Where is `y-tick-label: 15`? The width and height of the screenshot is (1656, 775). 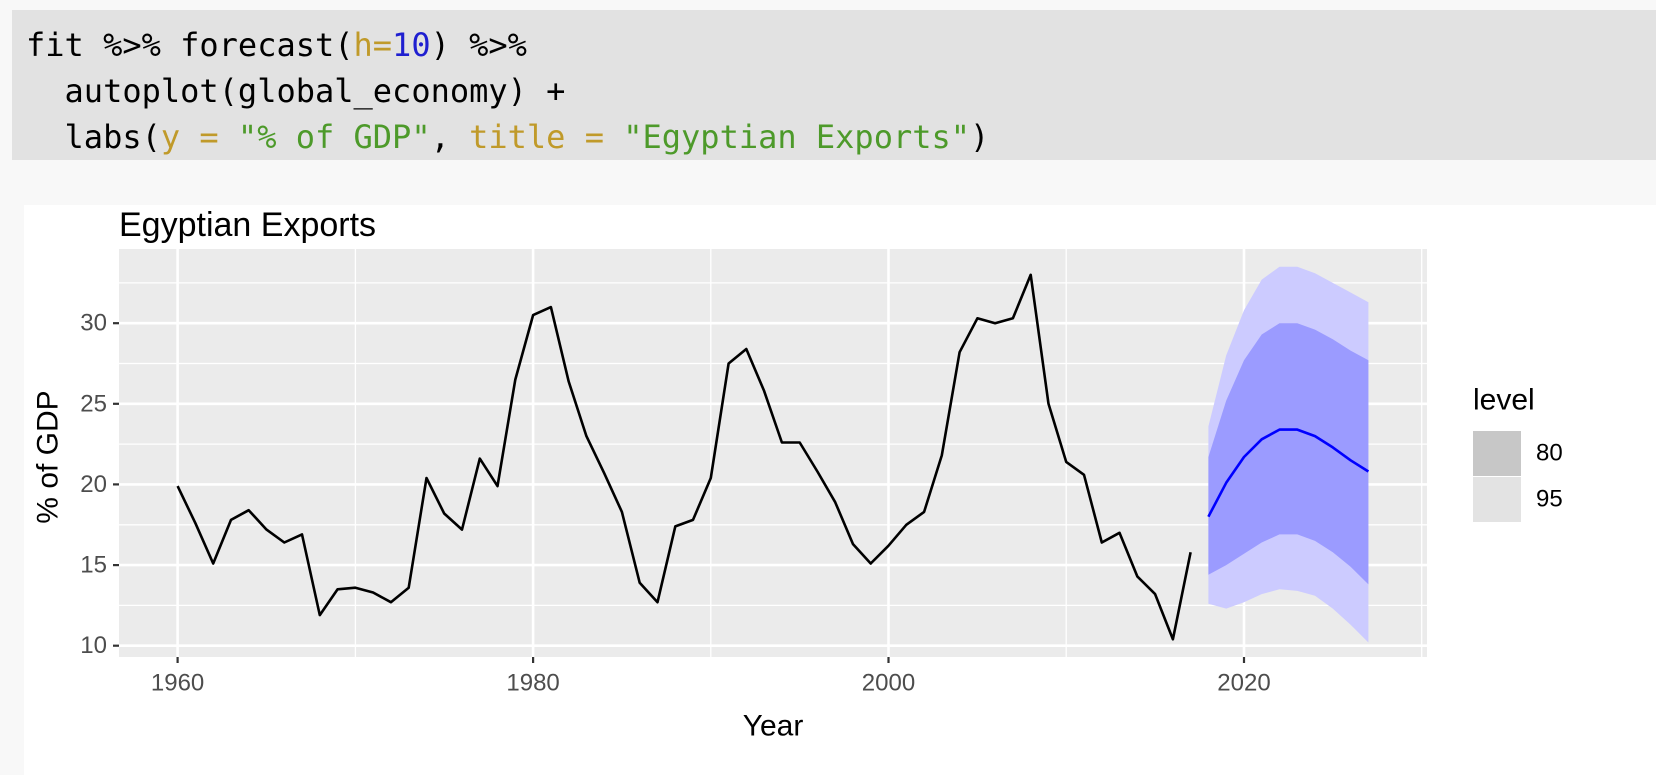 y-tick-label: 15 is located at coordinates (93, 565).